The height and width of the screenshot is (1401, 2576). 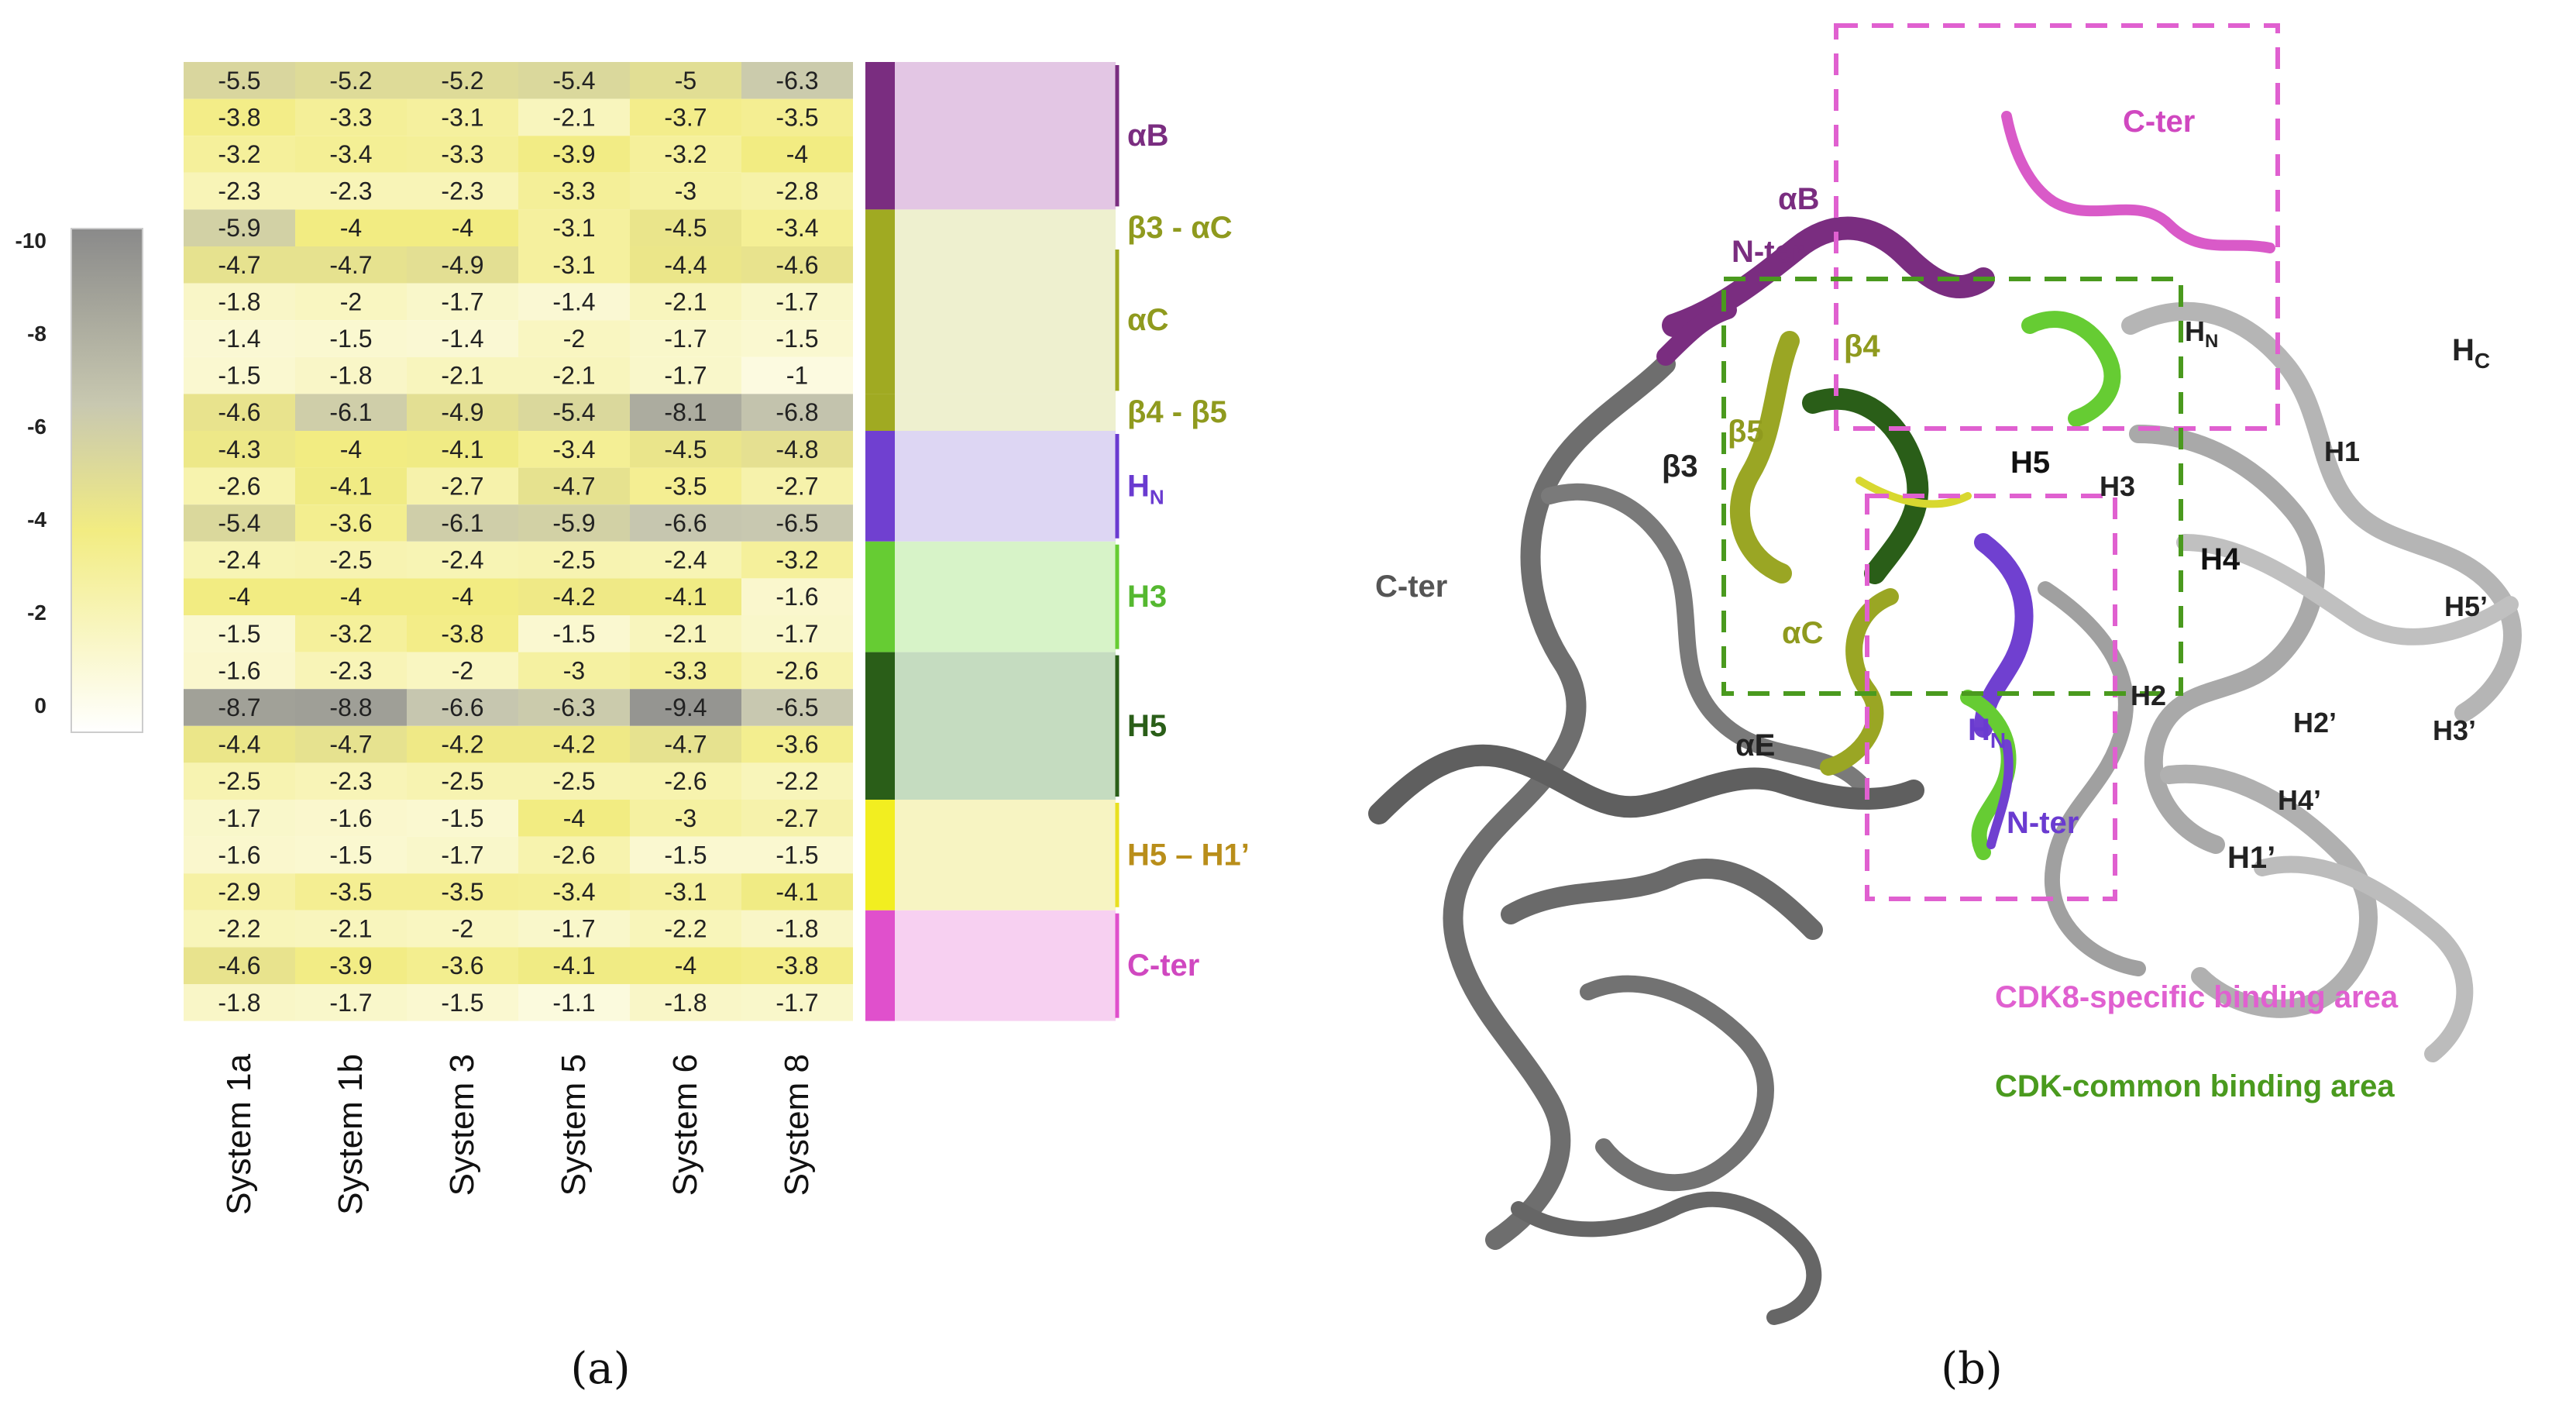 I want to click on system-label: System 3, so click(x=462, y=1125).